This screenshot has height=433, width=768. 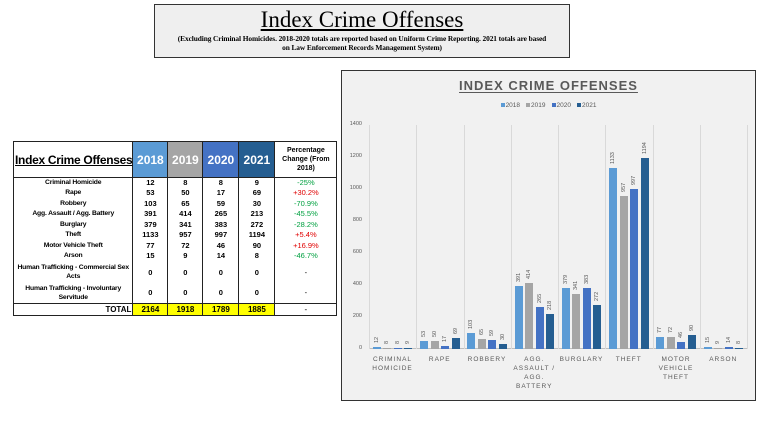 I want to click on y-tick-label: 1200, so click(x=355, y=156).